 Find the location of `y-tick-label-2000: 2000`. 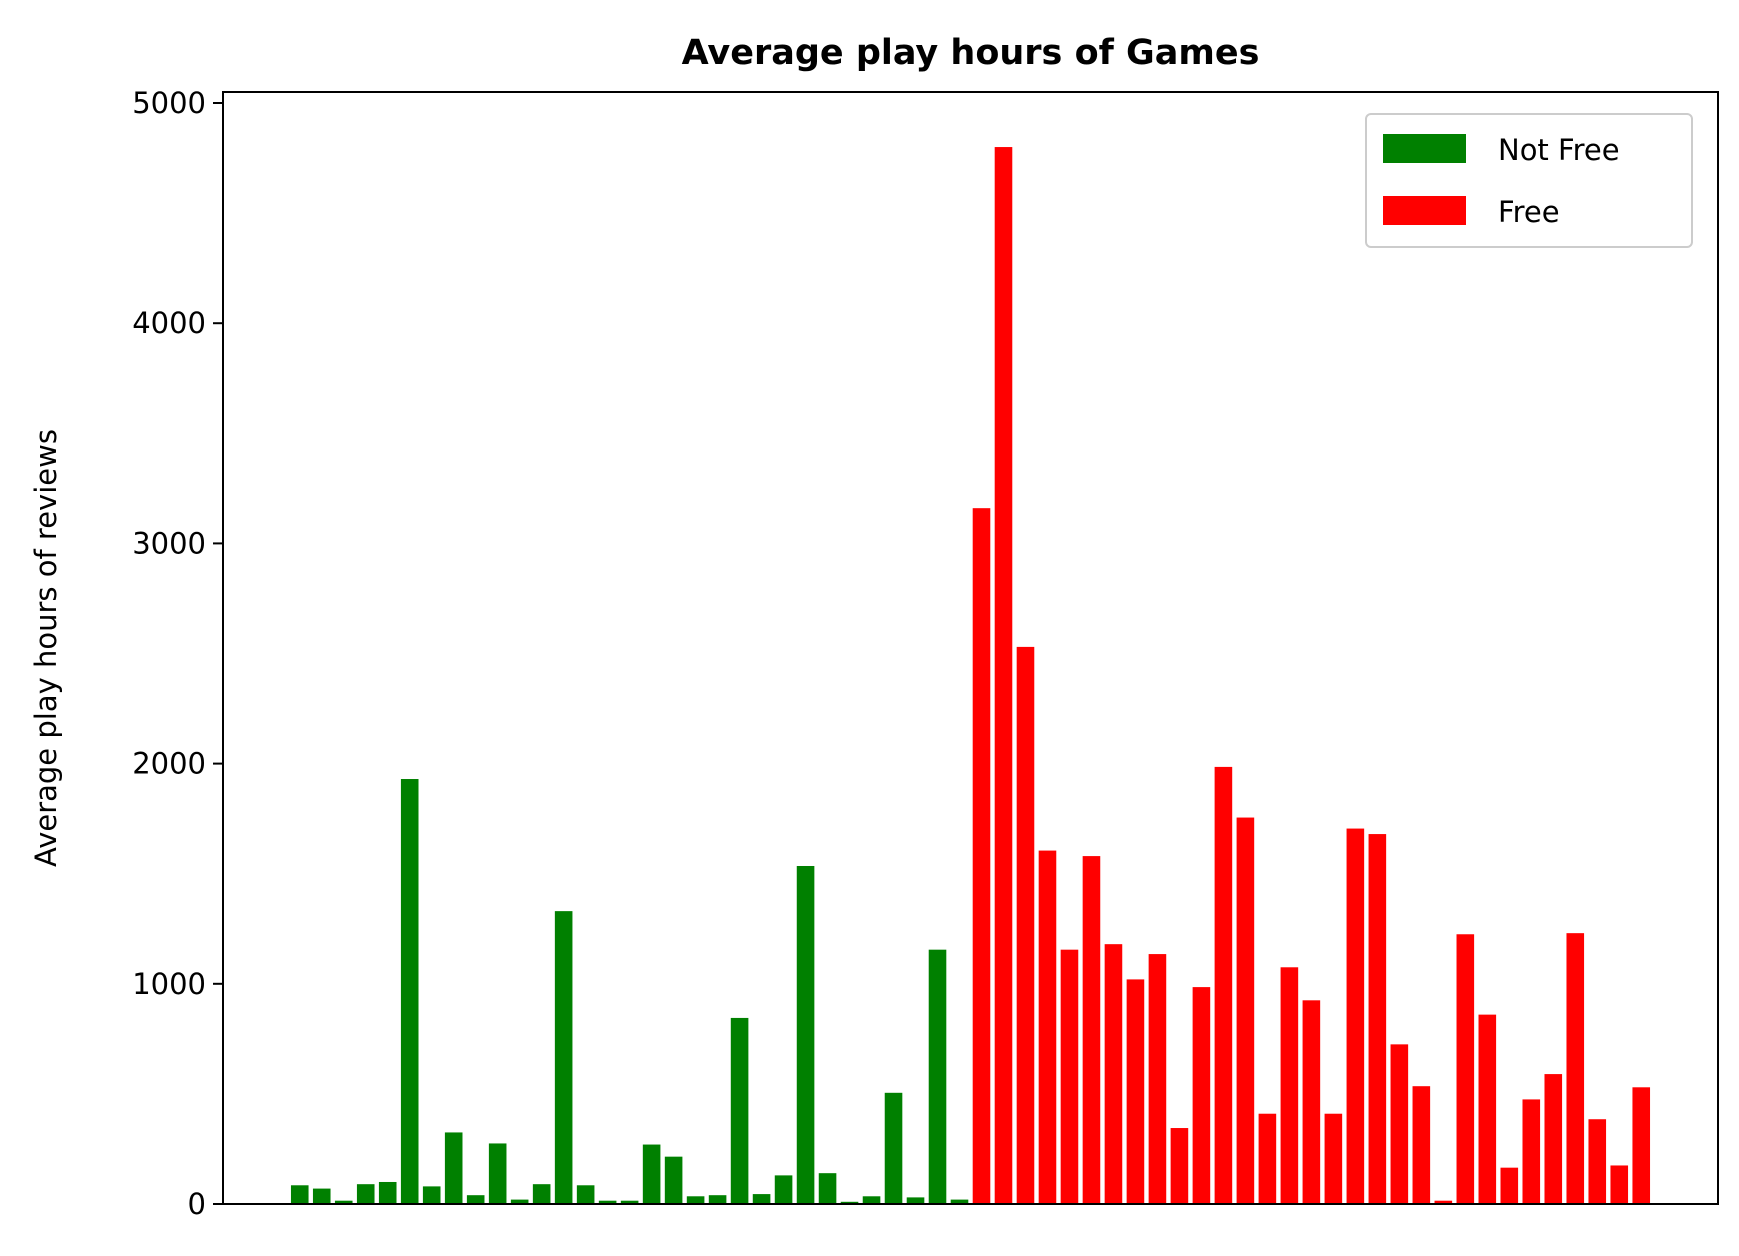

y-tick-label-2000: 2000 is located at coordinates (169, 764).